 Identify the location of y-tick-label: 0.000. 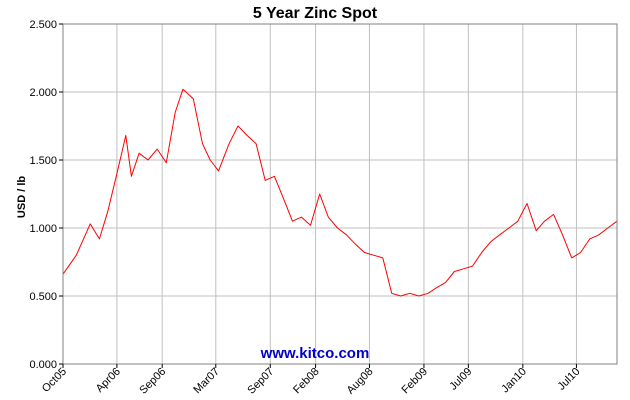
(43, 365).